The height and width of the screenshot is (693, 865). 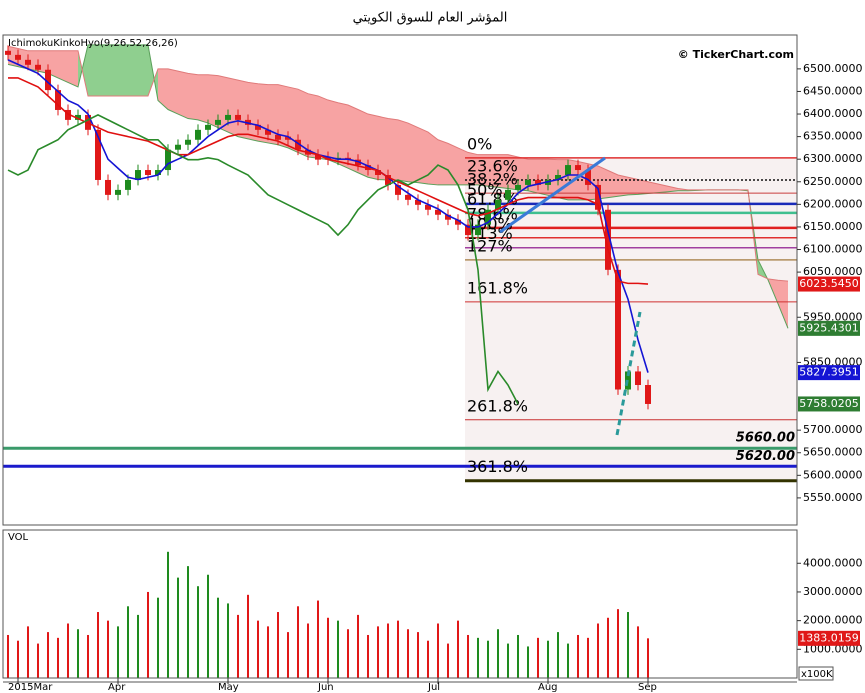 I want to click on x-tick-label: Aug, so click(x=548, y=687).